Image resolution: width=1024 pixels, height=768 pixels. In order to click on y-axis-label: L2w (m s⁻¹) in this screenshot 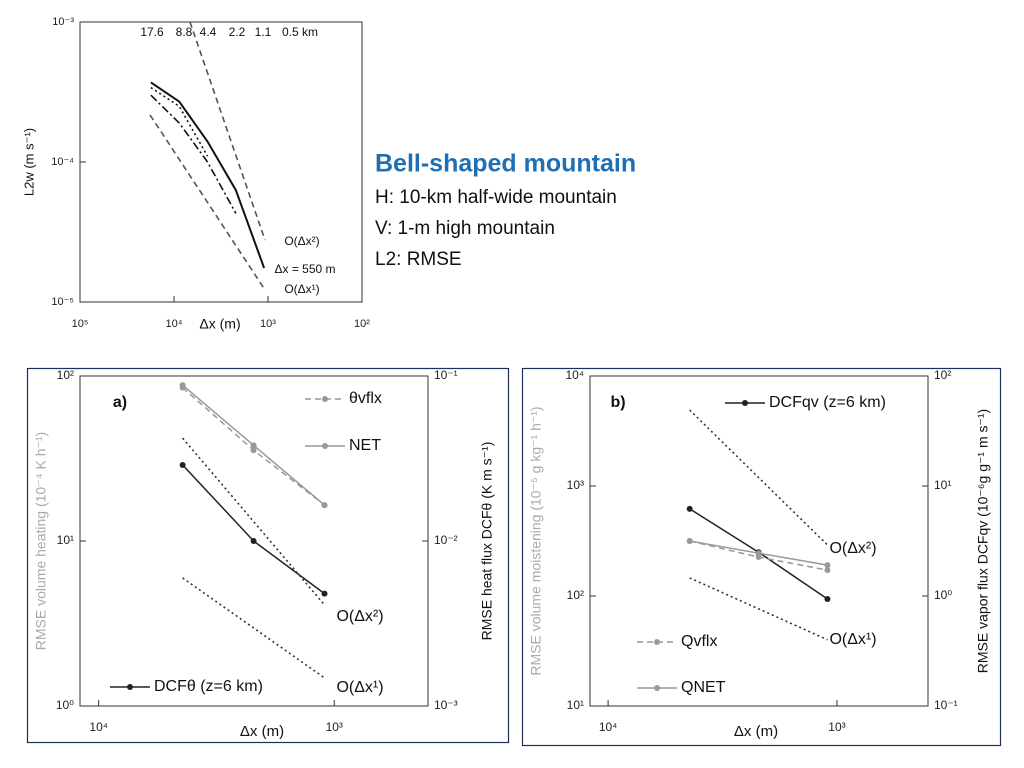, I will do `click(28, 162)`.